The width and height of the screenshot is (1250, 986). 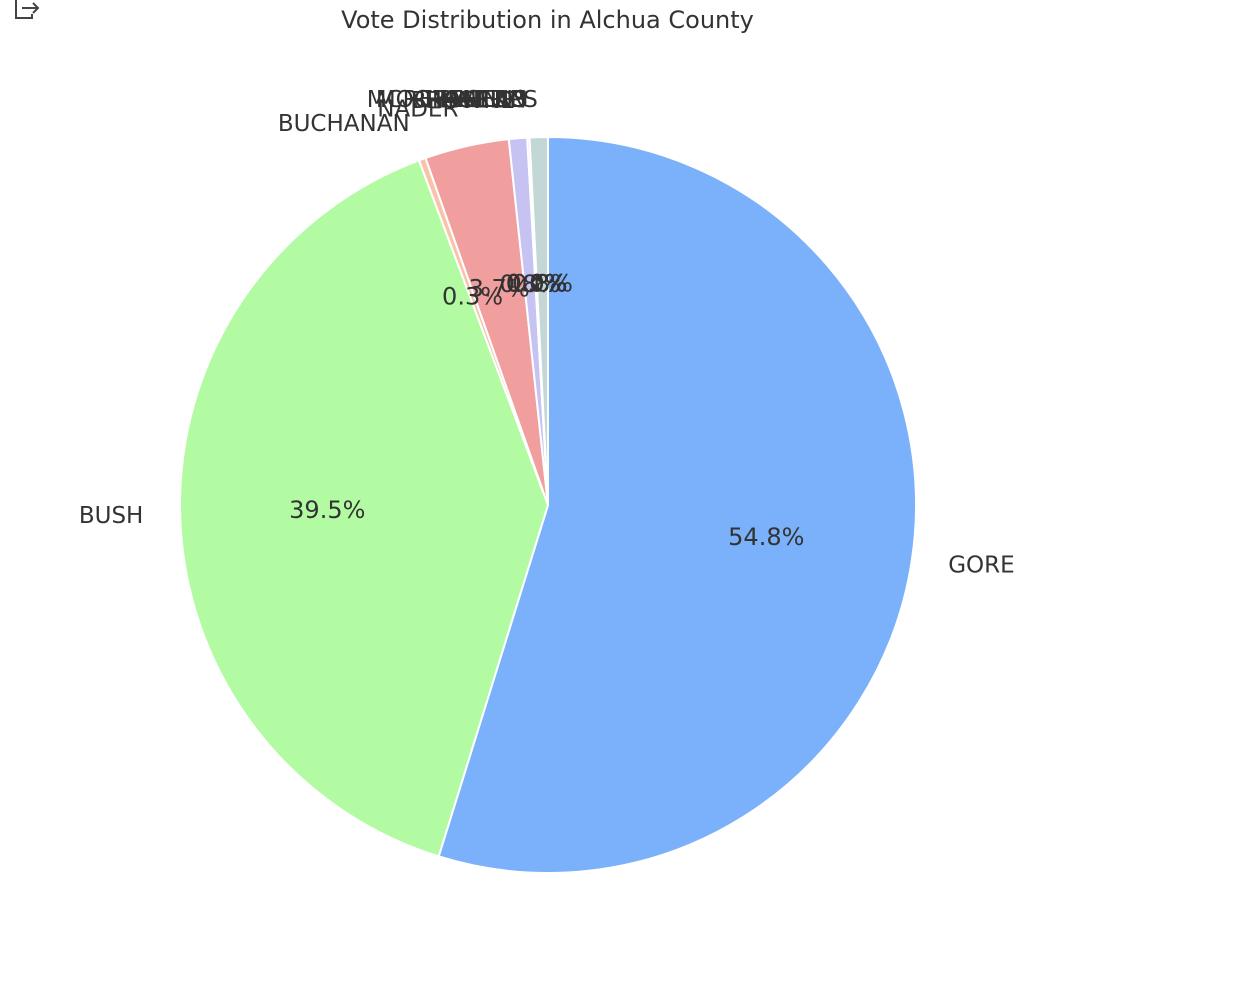 What do you see at coordinates (484, 100) in the screenshot?
I see `slice-label-harris: HARRIS` at bounding box center [484, 100].